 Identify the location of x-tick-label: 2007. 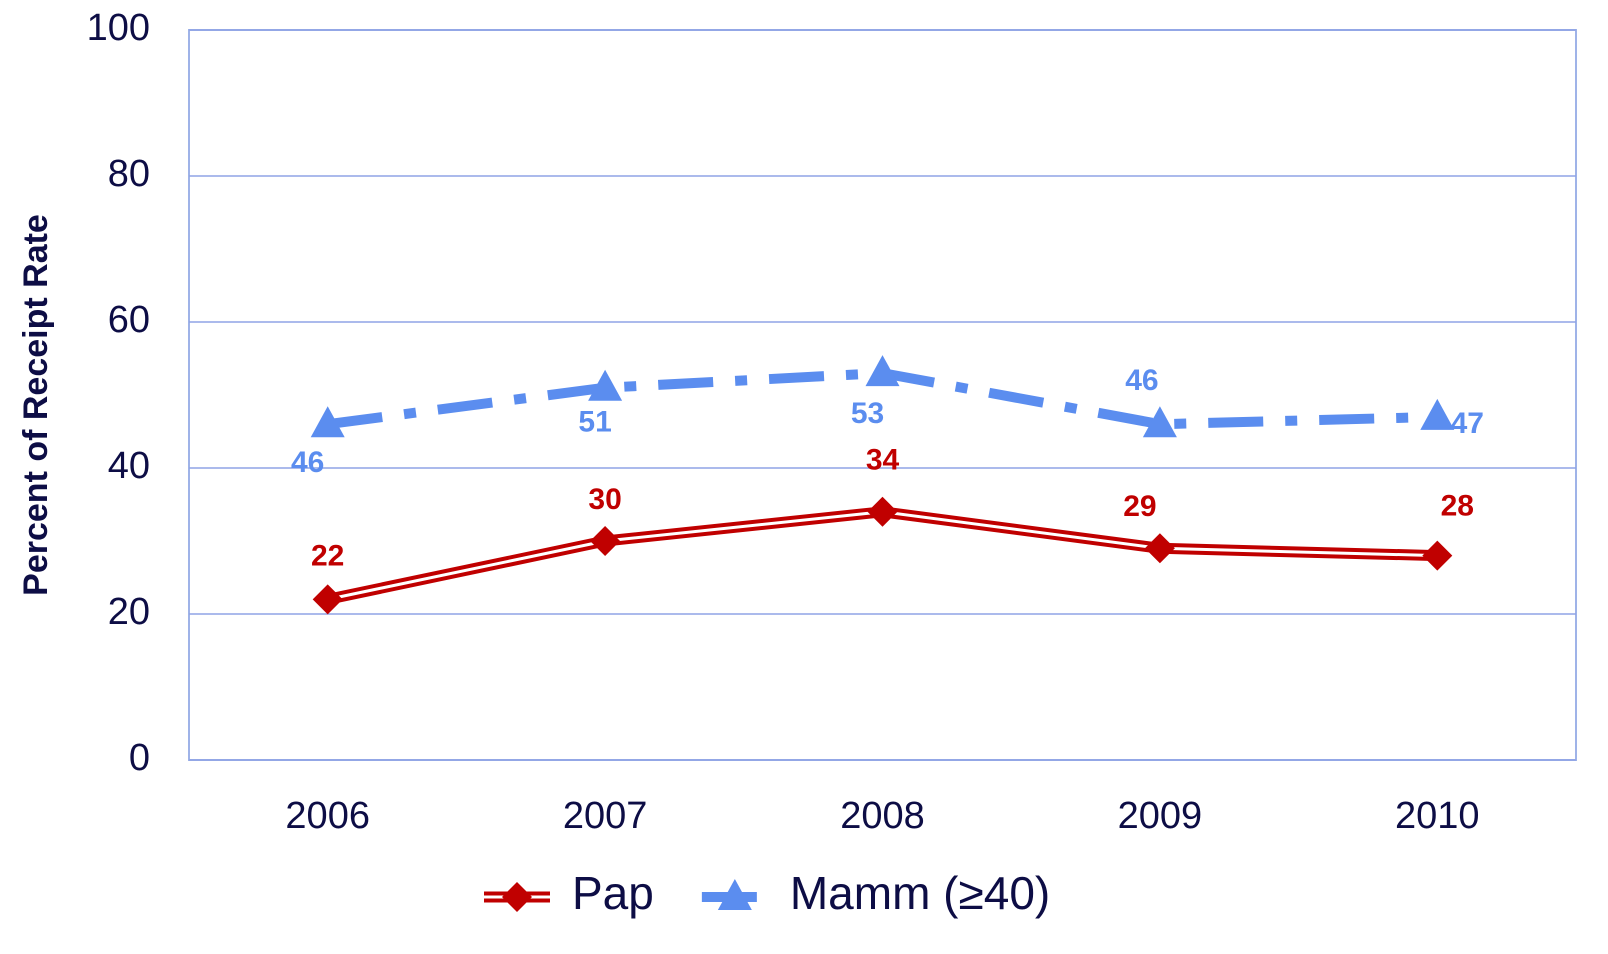
(605, 816).